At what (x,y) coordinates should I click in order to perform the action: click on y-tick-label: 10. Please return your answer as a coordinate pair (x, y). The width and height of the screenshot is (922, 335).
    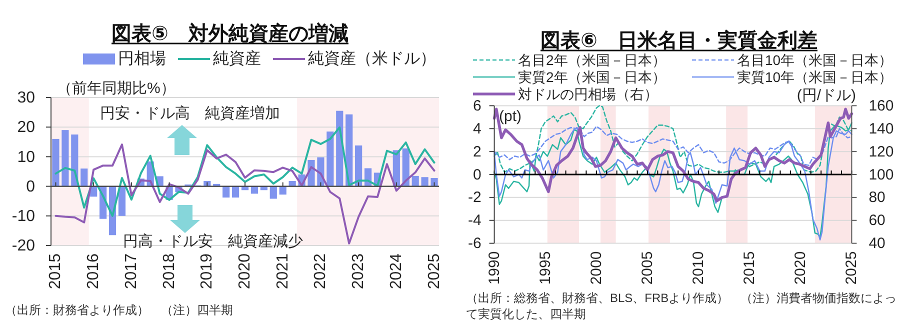
    Looking at the image, I should click on (26, 157).